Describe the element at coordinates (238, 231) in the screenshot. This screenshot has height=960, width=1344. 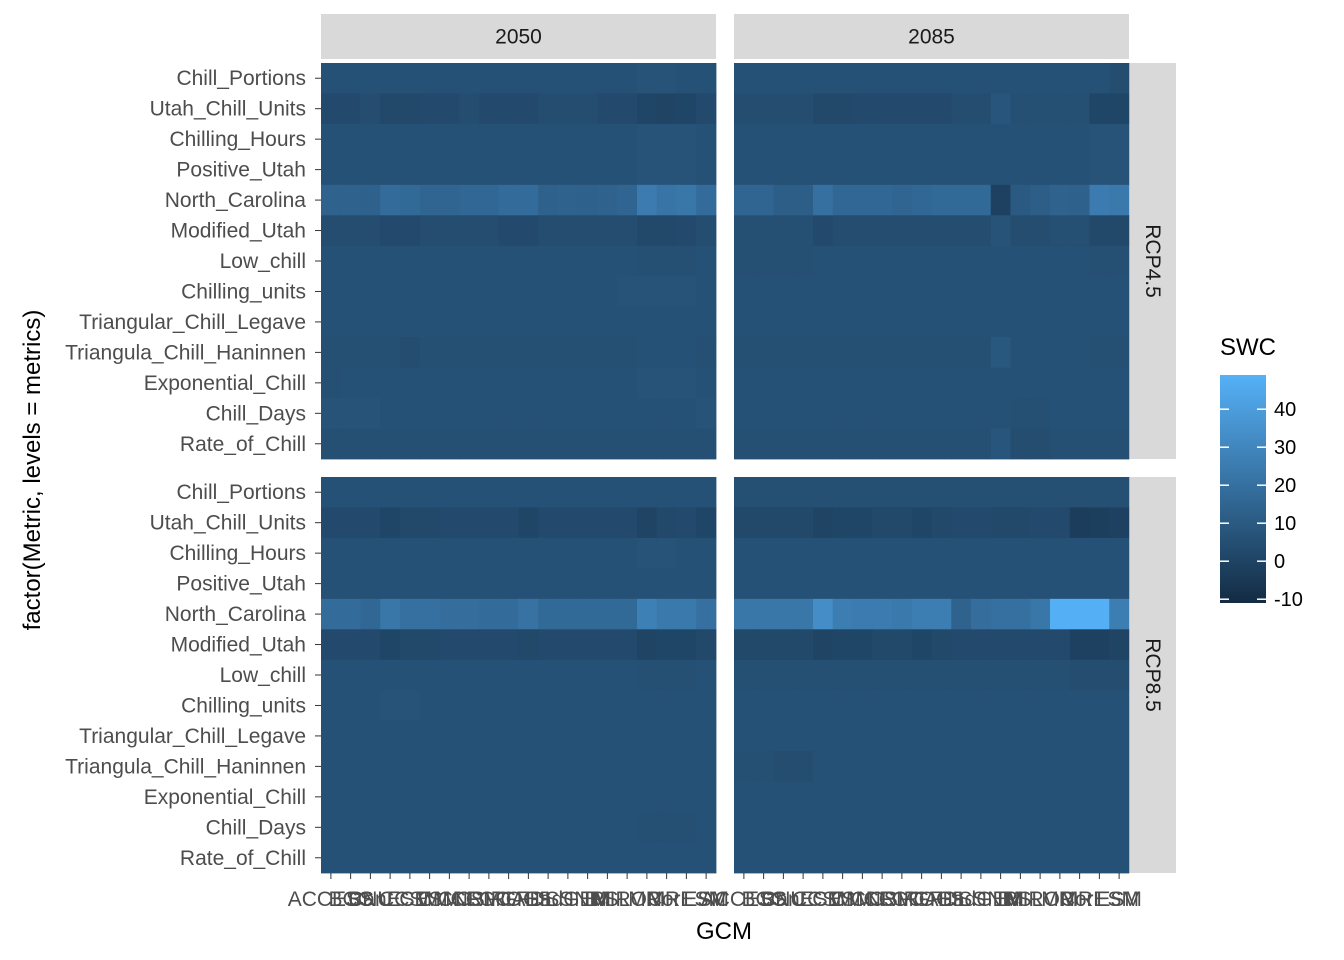
I see `y-tick-label: Modified_Utah` at that location.